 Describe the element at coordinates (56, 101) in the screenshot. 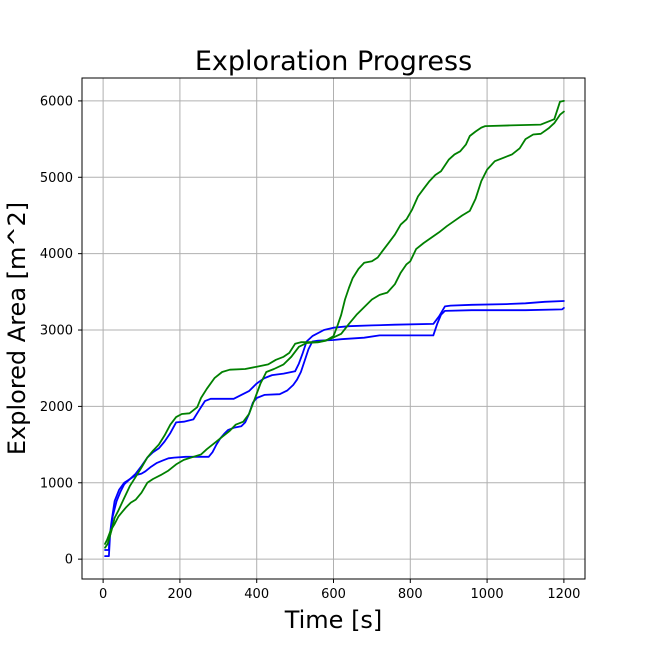

I see `y-tick-label: 6000` at that location.